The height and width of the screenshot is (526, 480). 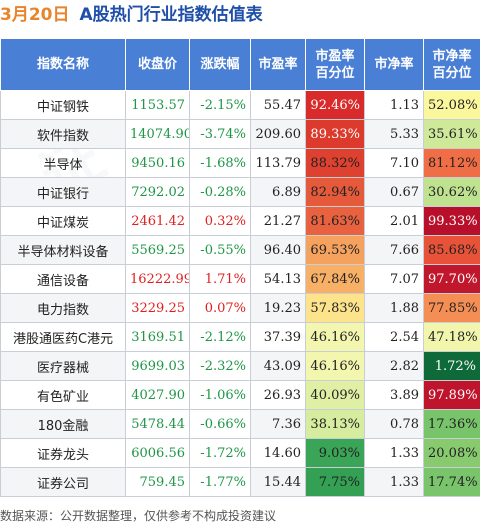 What do you see at coordinates (278, 424) in the screenshot?
I see `pe-cell: 7.36` at bounding box center [278, 424].